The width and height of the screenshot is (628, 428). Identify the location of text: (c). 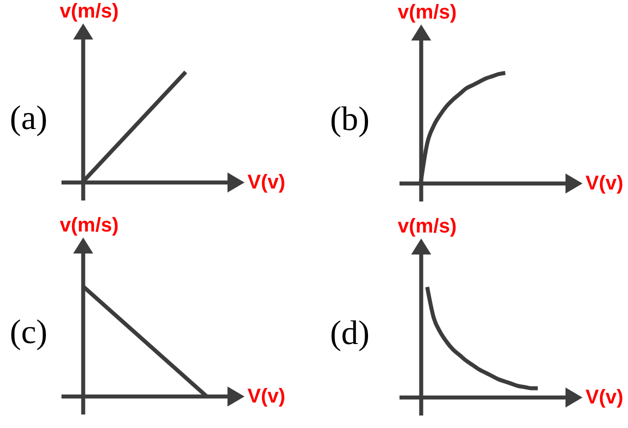
(29, 332).